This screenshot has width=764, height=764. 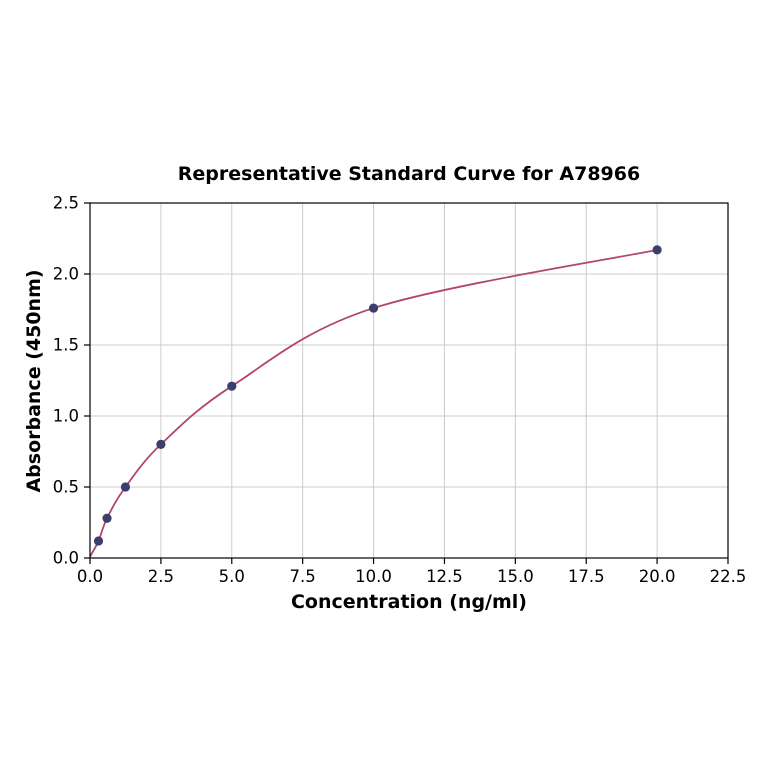 What do you see at coordinates (66, 274) in the screenshot?
I see `y-tick-label: 2.0` at bounding box center [66, 274].